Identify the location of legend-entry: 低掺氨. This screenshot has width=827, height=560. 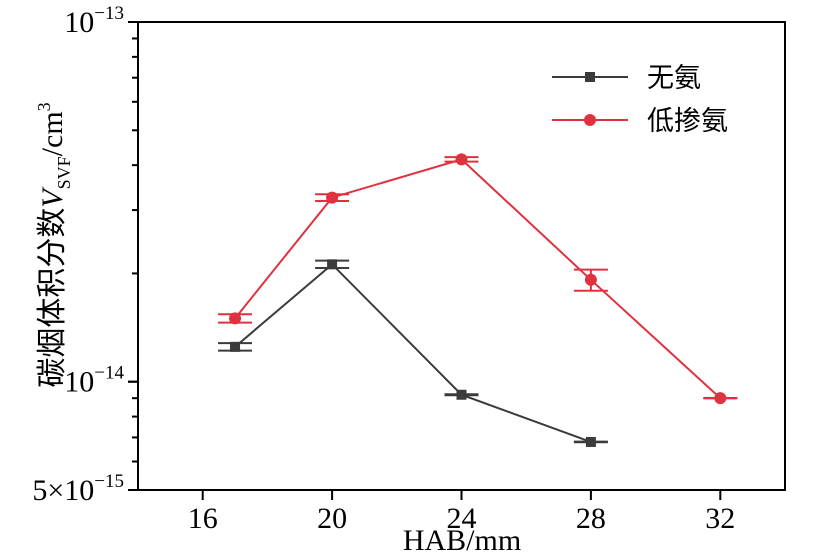
(640, 121).